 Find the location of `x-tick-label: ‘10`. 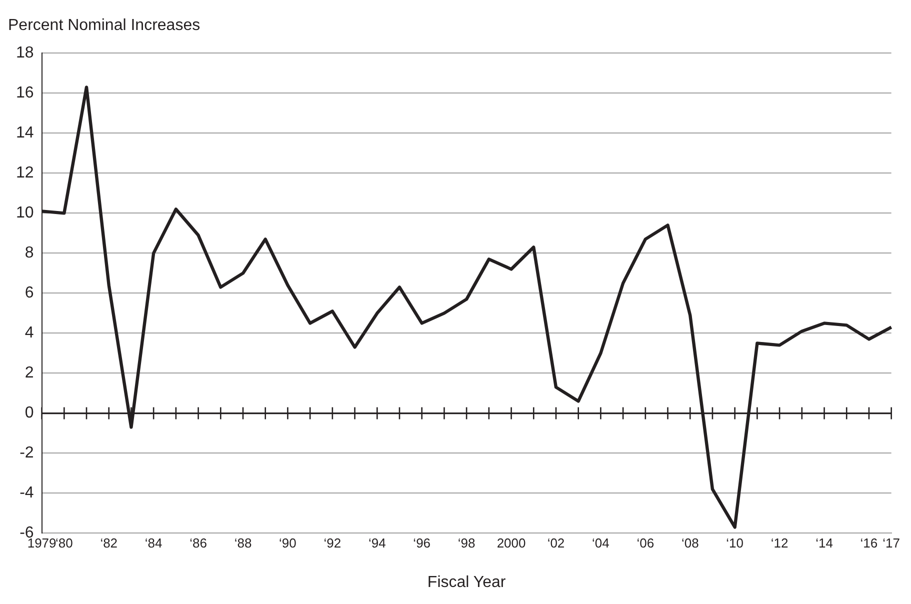

x-tick-label: ‘10 is located at coordinates (735, 543).